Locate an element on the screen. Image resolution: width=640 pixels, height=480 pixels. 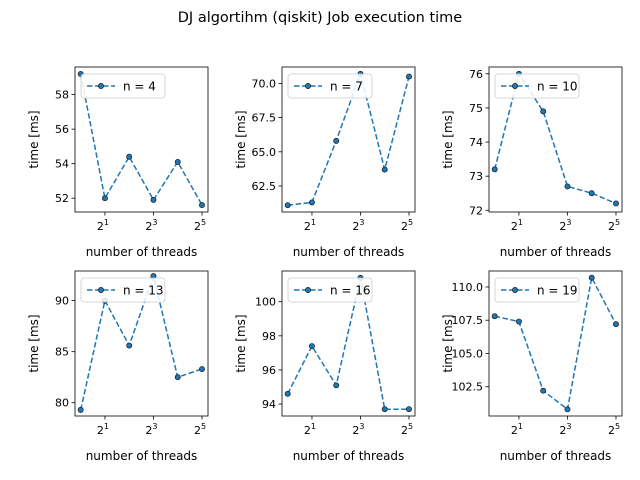
y-tick-label: 110.0 is located at coordinates (468, 287).